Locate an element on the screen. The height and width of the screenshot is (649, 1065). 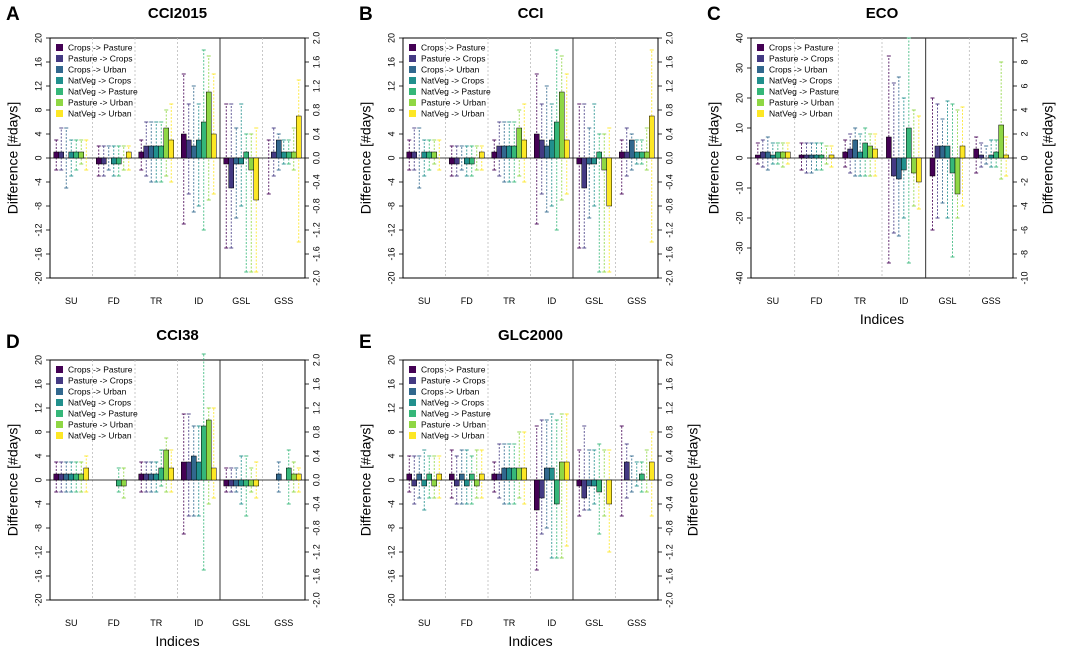
left-tick-label: 30 is located at coordinates (739, 68).